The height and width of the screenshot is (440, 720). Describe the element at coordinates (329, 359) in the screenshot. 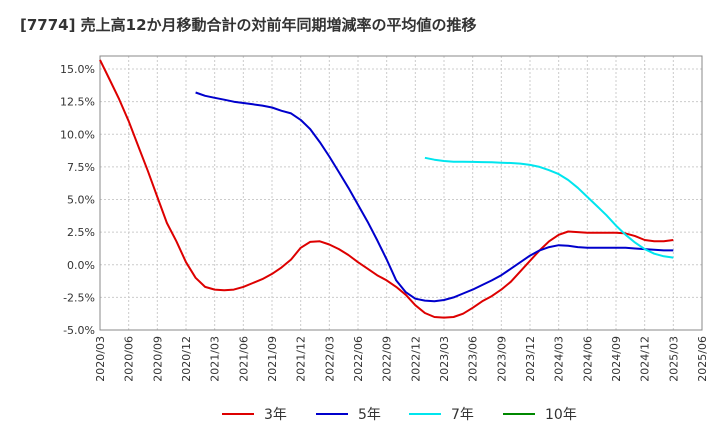

I see `x-tick-label: 2022/03` at that location.